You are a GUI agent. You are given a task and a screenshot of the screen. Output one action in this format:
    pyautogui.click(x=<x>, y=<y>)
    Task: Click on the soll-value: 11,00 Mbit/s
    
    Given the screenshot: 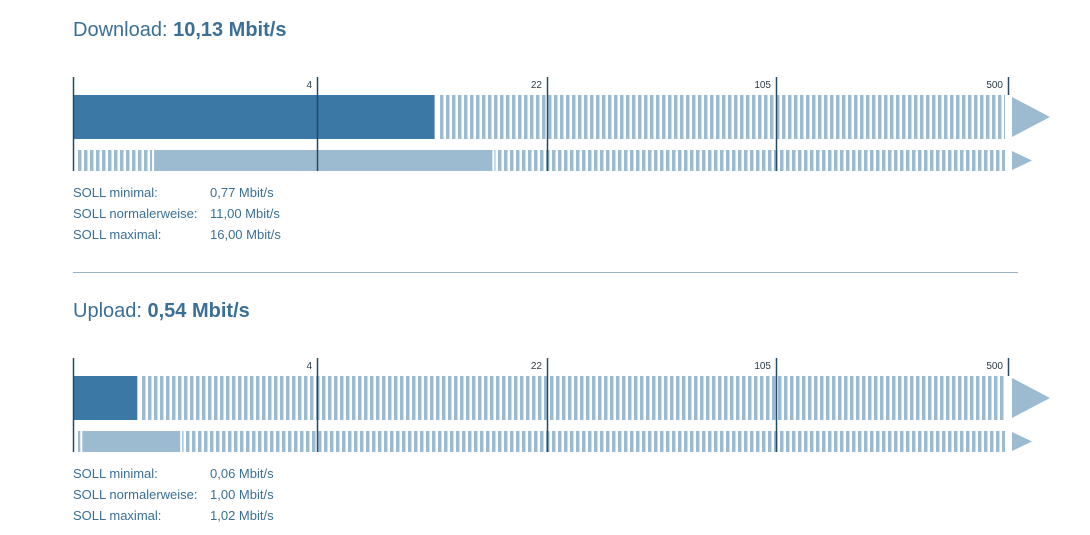 What is the action you would take?
    pyautogui.click(x=245, y=213)
    